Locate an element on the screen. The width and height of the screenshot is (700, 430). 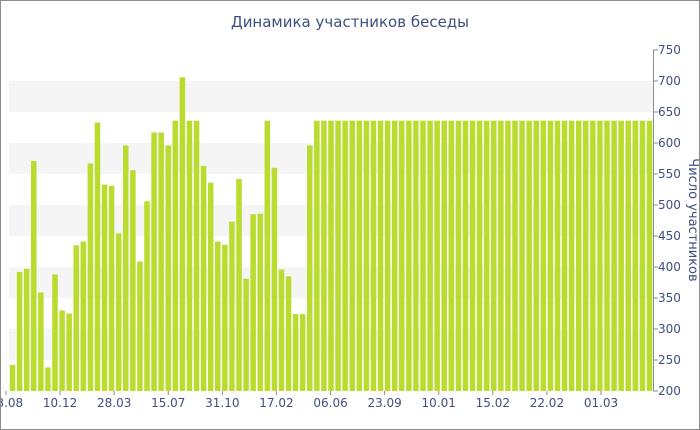
x-tick-label: 15.02 is located at coordinates (493, 403).